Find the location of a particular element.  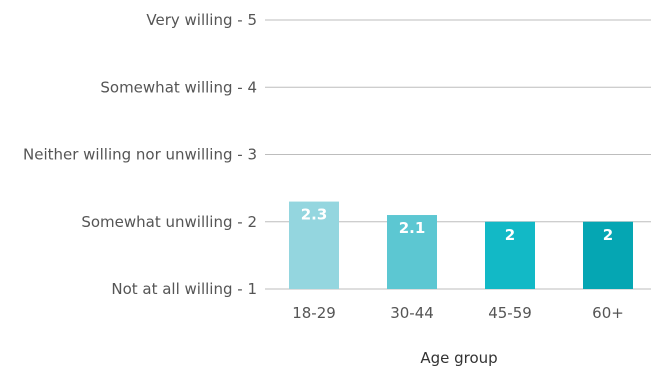

x-tick-label: 60+ is located at coordinates (608, 313).